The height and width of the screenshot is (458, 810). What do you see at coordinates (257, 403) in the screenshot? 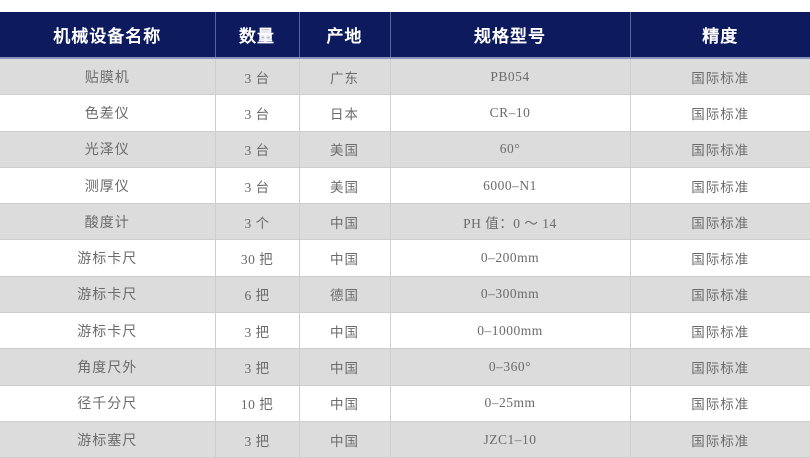
I see `cell-qty: 10 把` at bounding box center [257, 403].